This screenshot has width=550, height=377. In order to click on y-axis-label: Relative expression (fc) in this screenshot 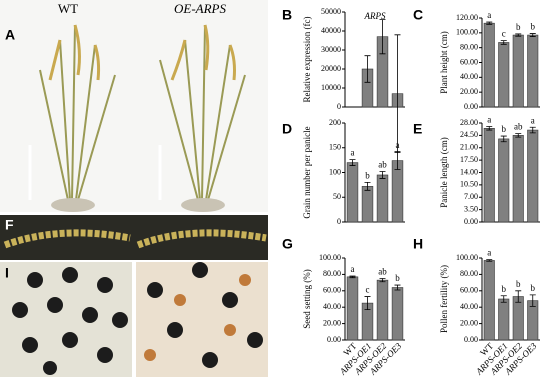, I will do `click(307, 60)`.